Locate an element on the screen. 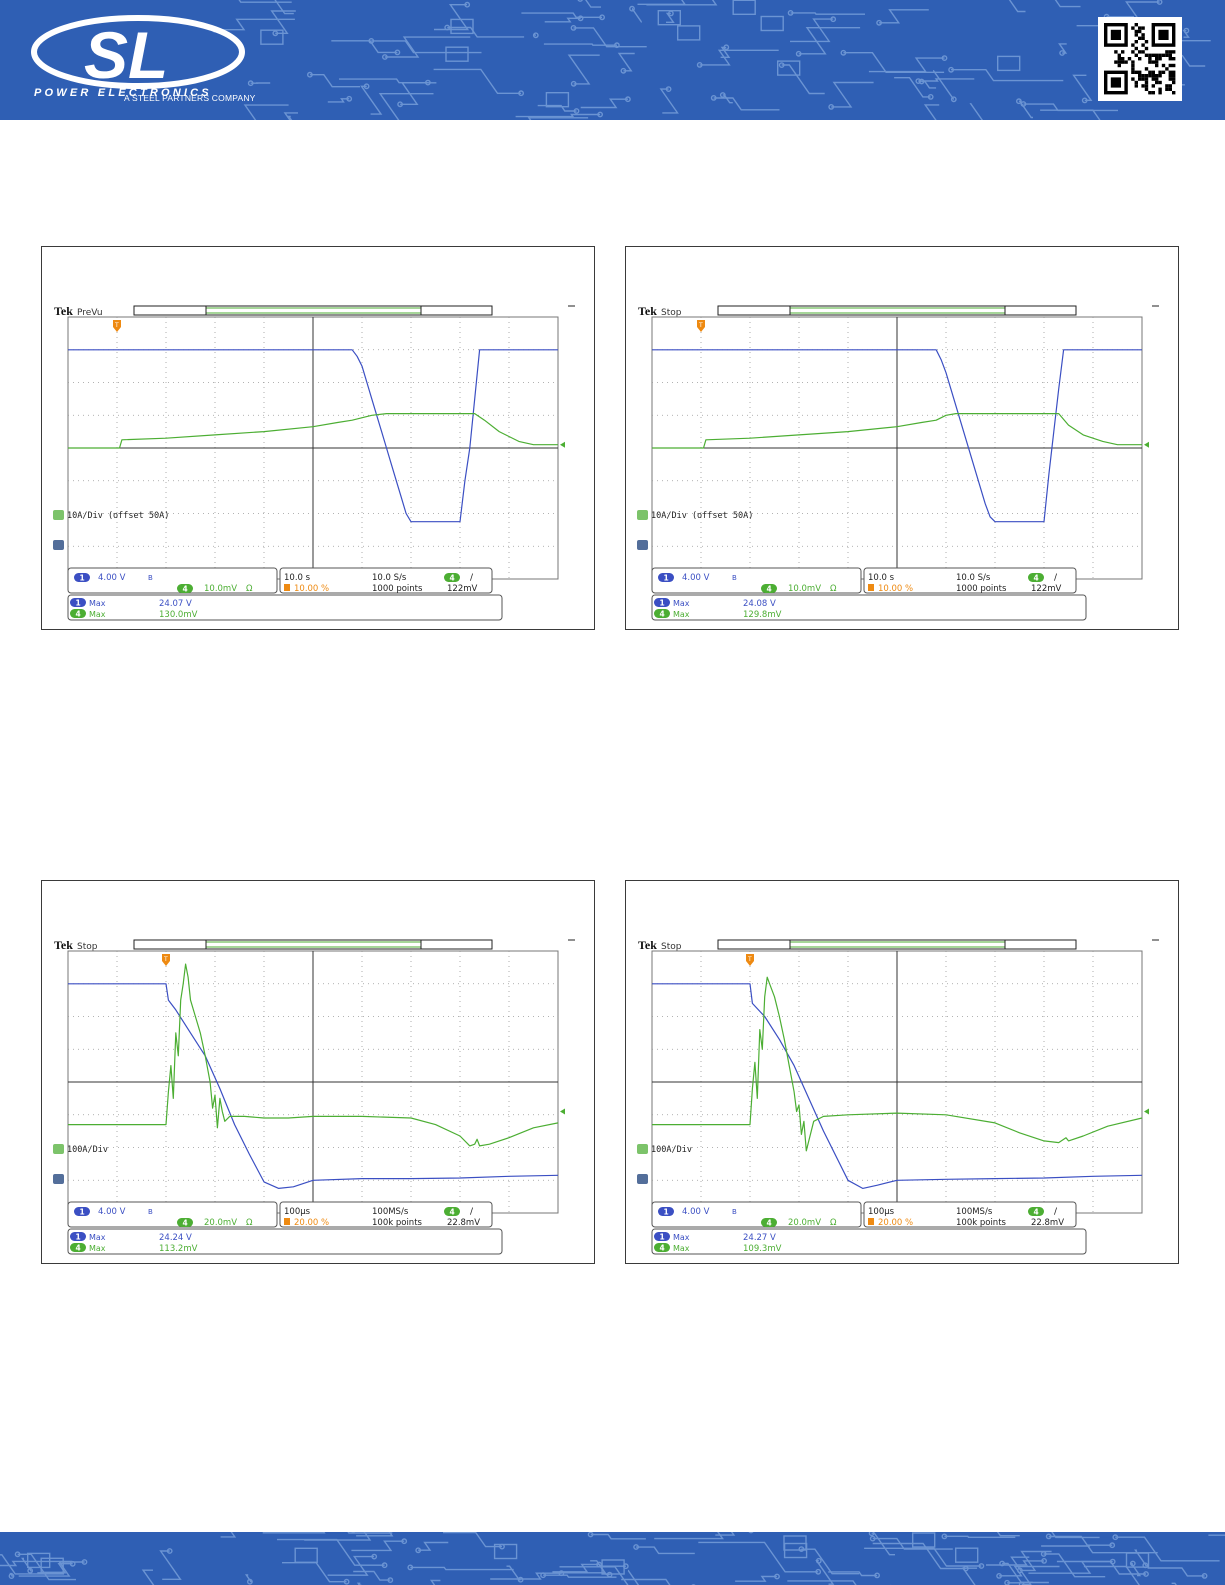 This screenshot has height=1585, width=1225. acquisition-state: Stop is located at coordinates (671, 313).